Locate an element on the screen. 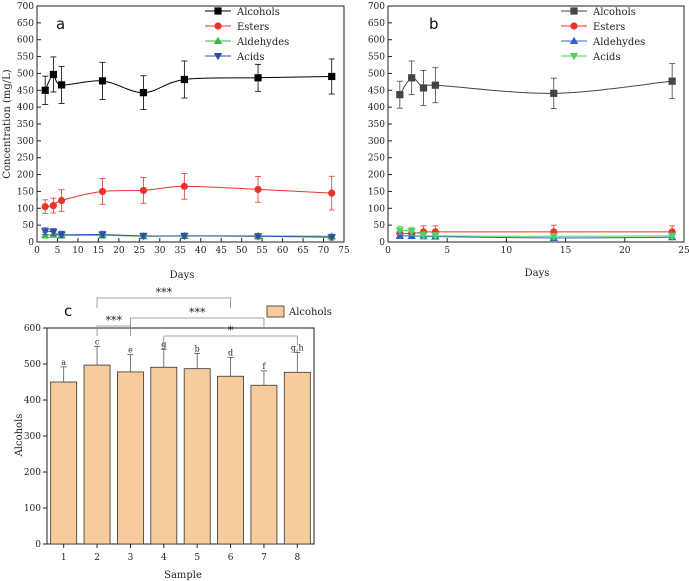 The width and height of the screenshot is (689, 581). y-tick-label-a: 350 is located at coordinates (25, 125).